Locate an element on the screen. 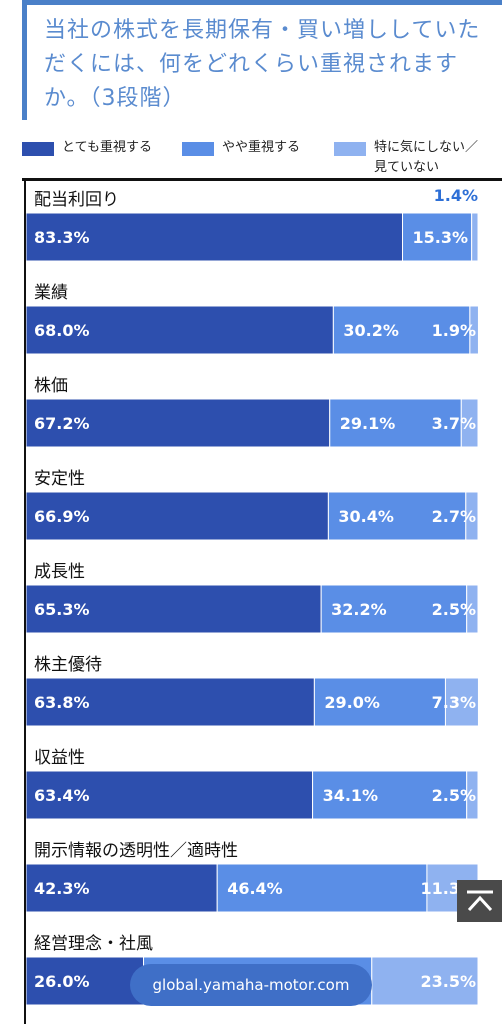 The width and height of the screenshot is (502, 1024). legend-label: 特に気にしない／見ていない is located at coordinates (426, 157).